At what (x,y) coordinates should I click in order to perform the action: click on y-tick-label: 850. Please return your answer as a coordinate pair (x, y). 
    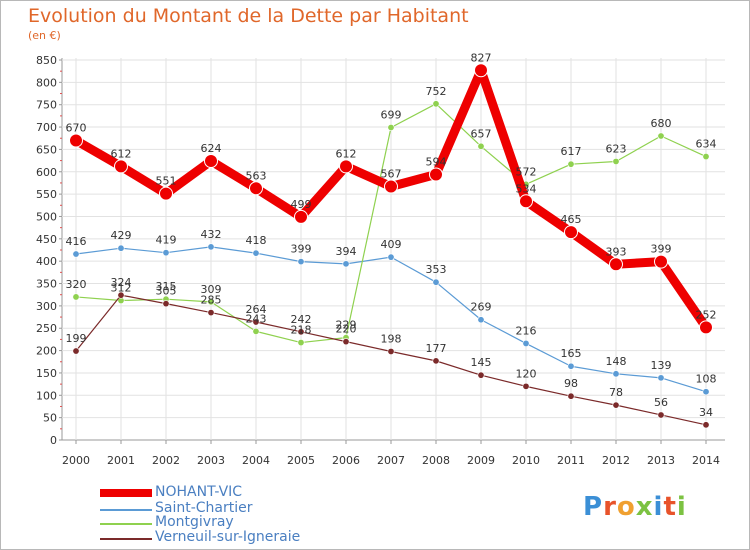
    Looking at the image, I should click on (46, 60).